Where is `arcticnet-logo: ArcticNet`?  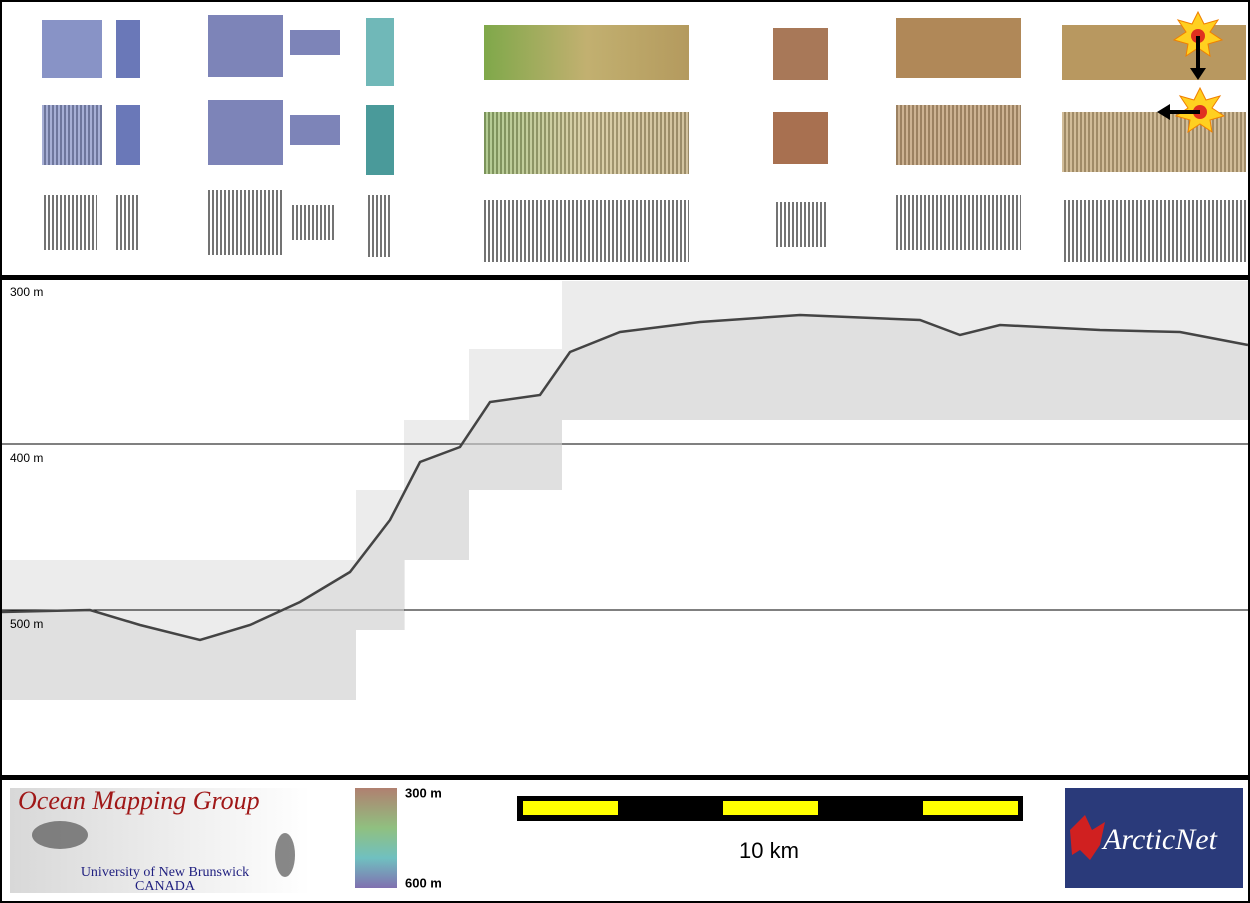
arcticnet-logo: ArcticNet is located at coordinates (1154, 838).